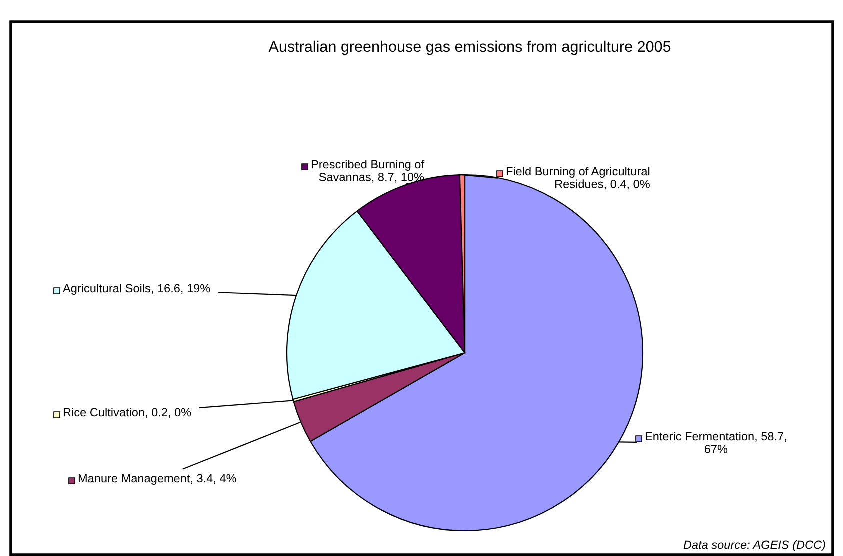 The width and height of the screenshot is (843, 556). Describe the element at coordinates (755, 546) in the screenshot. I see `source-note: Data source: AGEIS (DCC)` at that location.